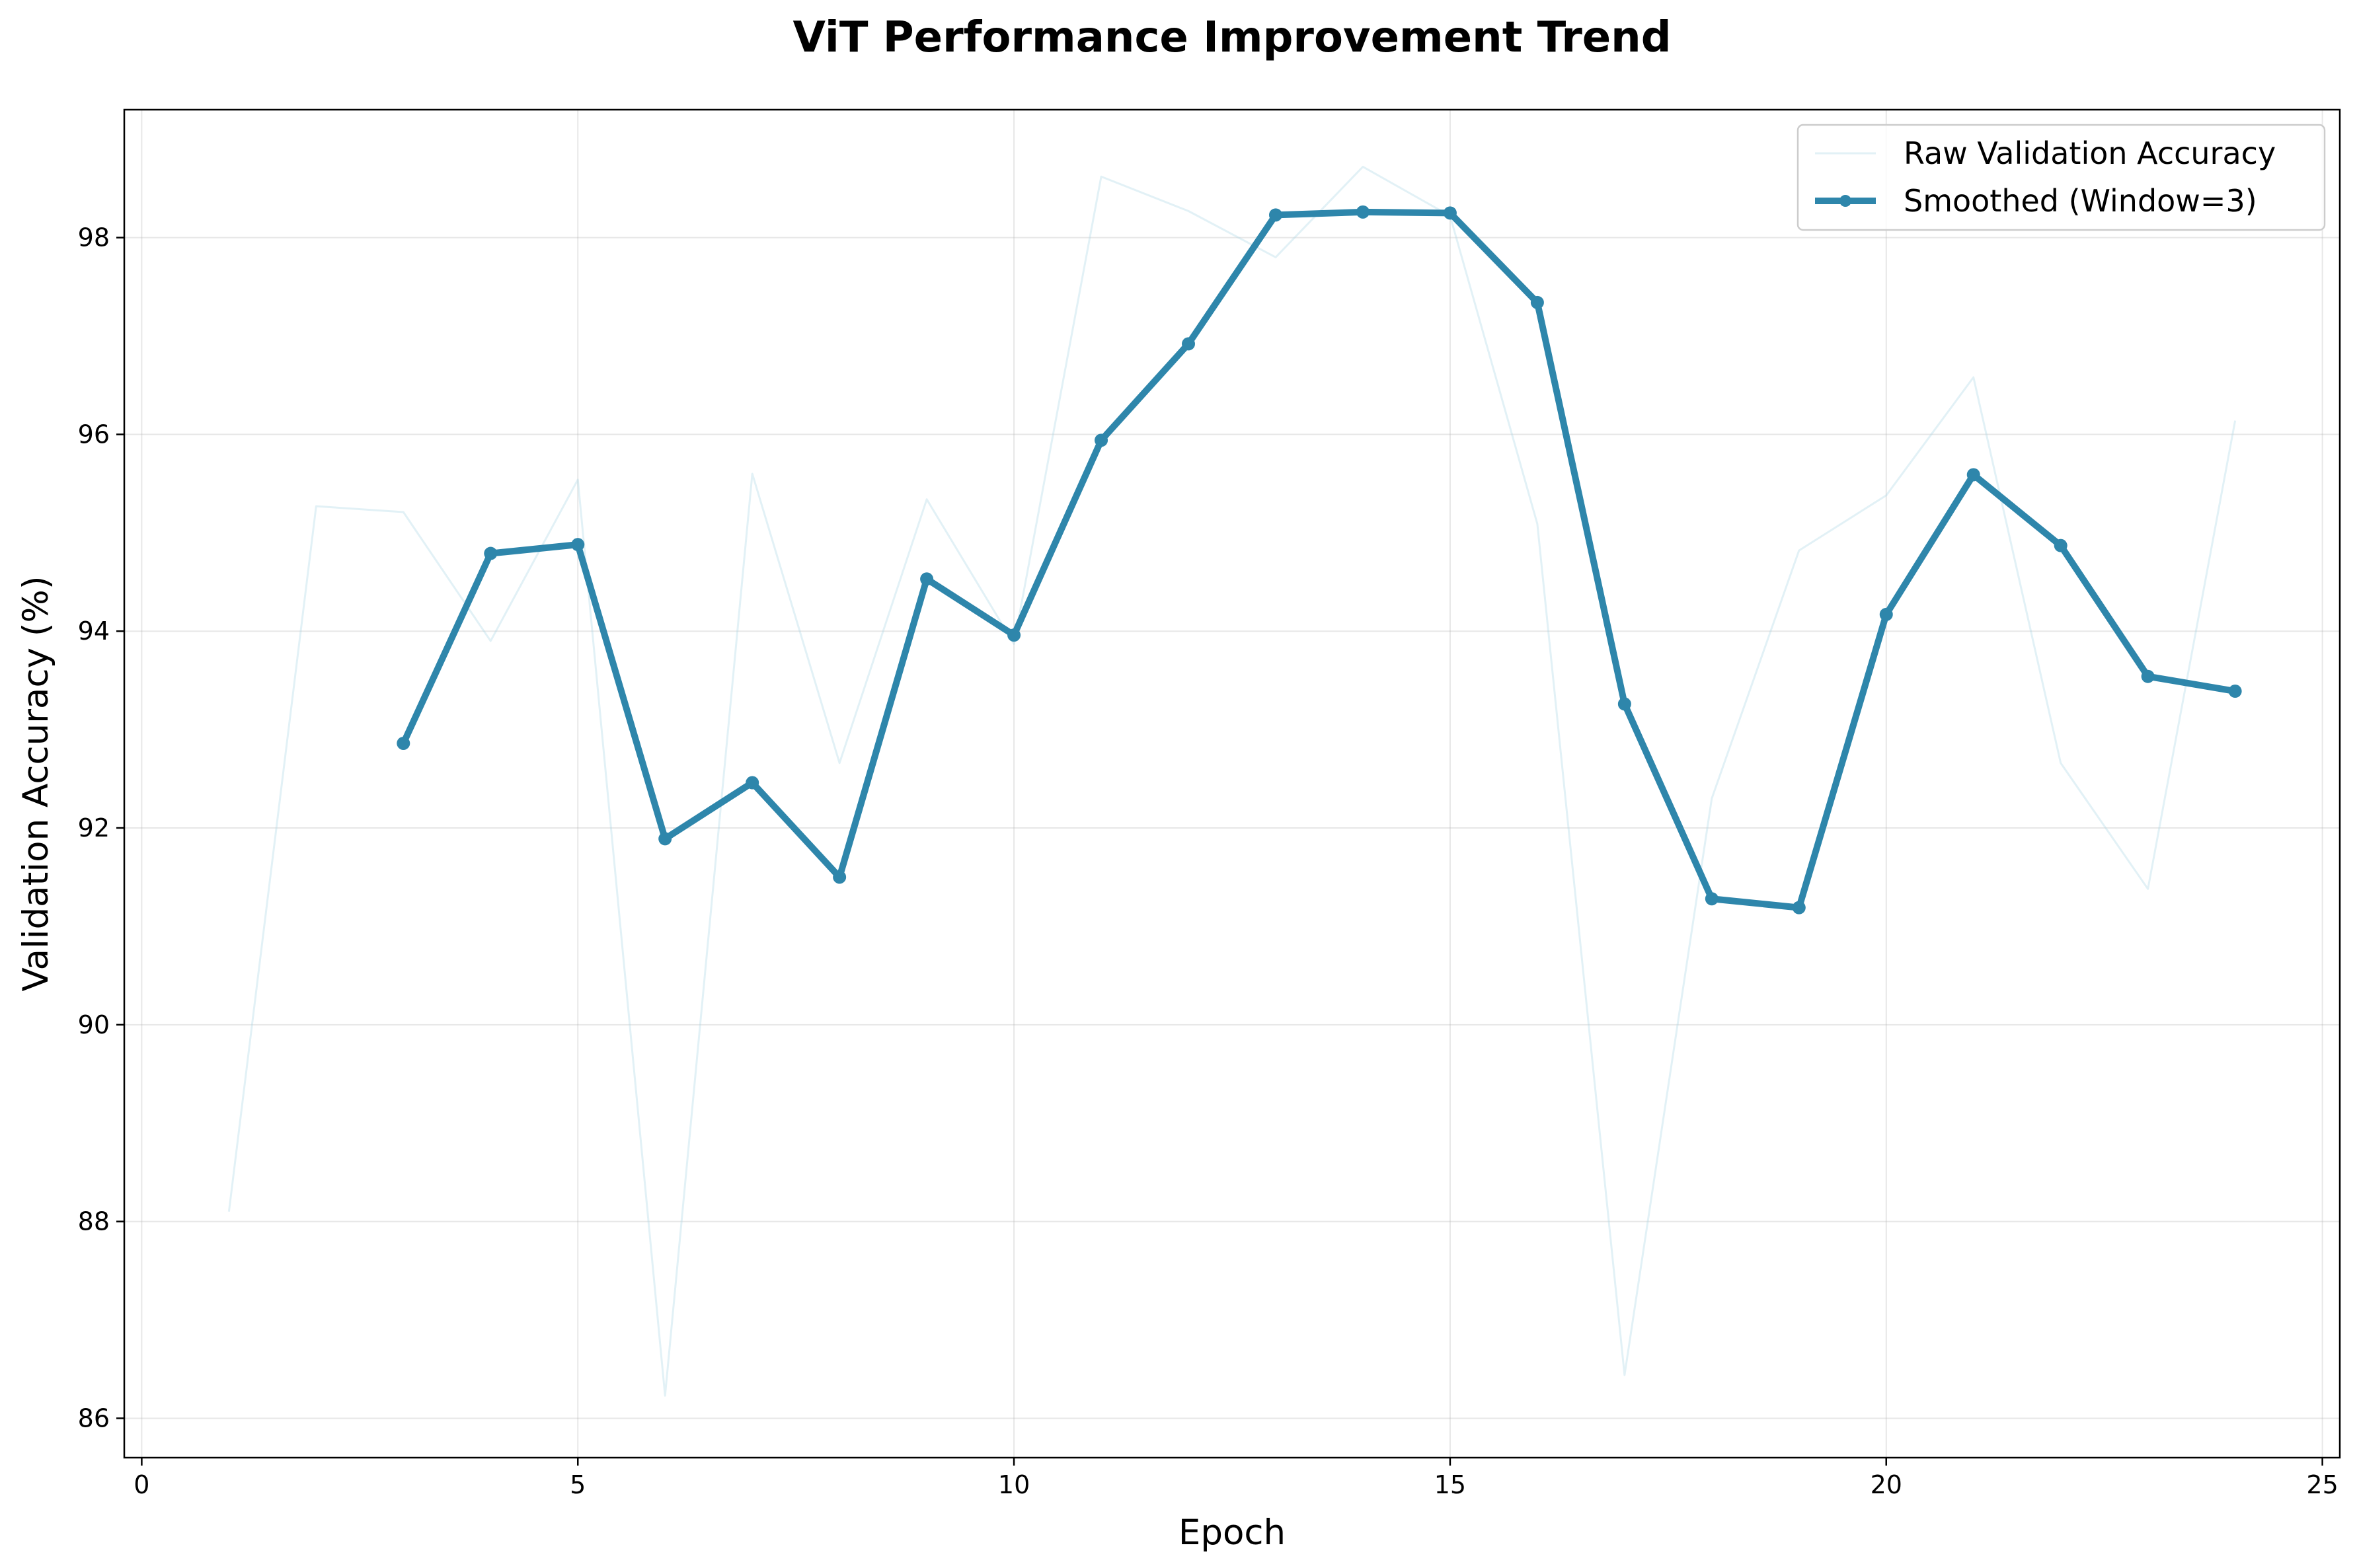 The width and height of the screenshot is (2357, 1568). Describe the element at coordinates (36, 783) in the screenshot. I see `y-axis-label: Validation Accuracy (%)` at that location.